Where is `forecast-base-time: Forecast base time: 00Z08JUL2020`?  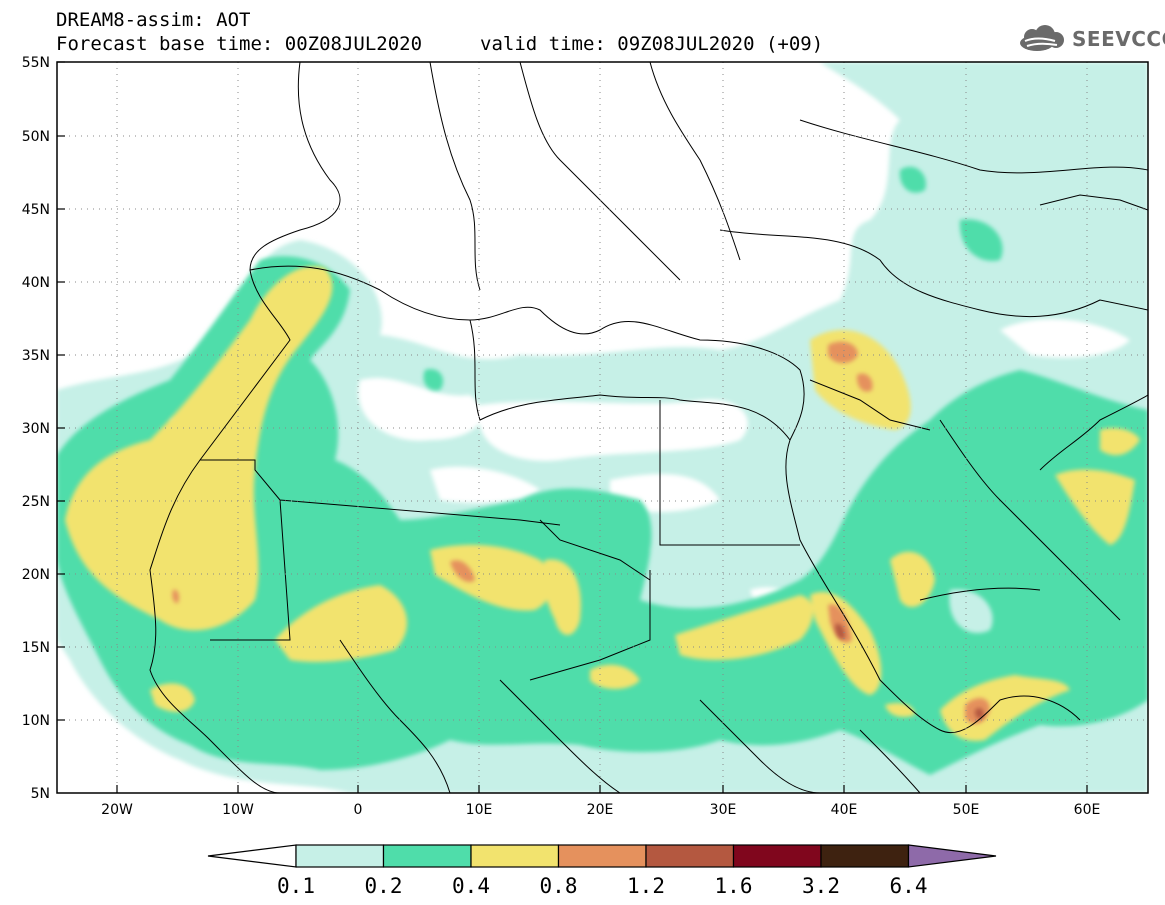
forecast-base-time: Forecast base time: 00Z08JUL2020 is located at coordinates (239, 44).